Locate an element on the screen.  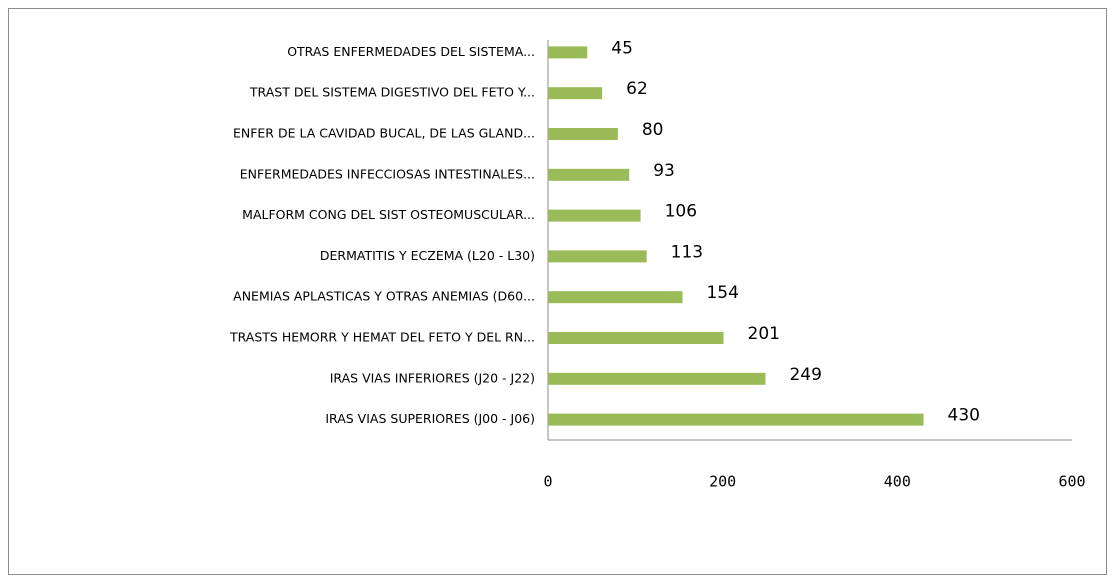
value-label: 62 is located at coordinates (637, 89).